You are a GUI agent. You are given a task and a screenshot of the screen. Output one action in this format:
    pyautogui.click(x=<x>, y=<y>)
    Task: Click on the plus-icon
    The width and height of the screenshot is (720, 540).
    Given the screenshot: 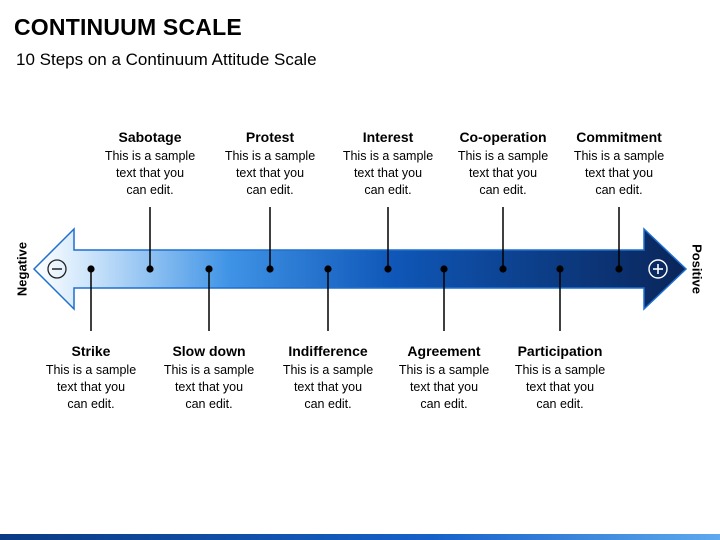 What is the action you would take?
    pyautogui.click(x=658, y=269)
    